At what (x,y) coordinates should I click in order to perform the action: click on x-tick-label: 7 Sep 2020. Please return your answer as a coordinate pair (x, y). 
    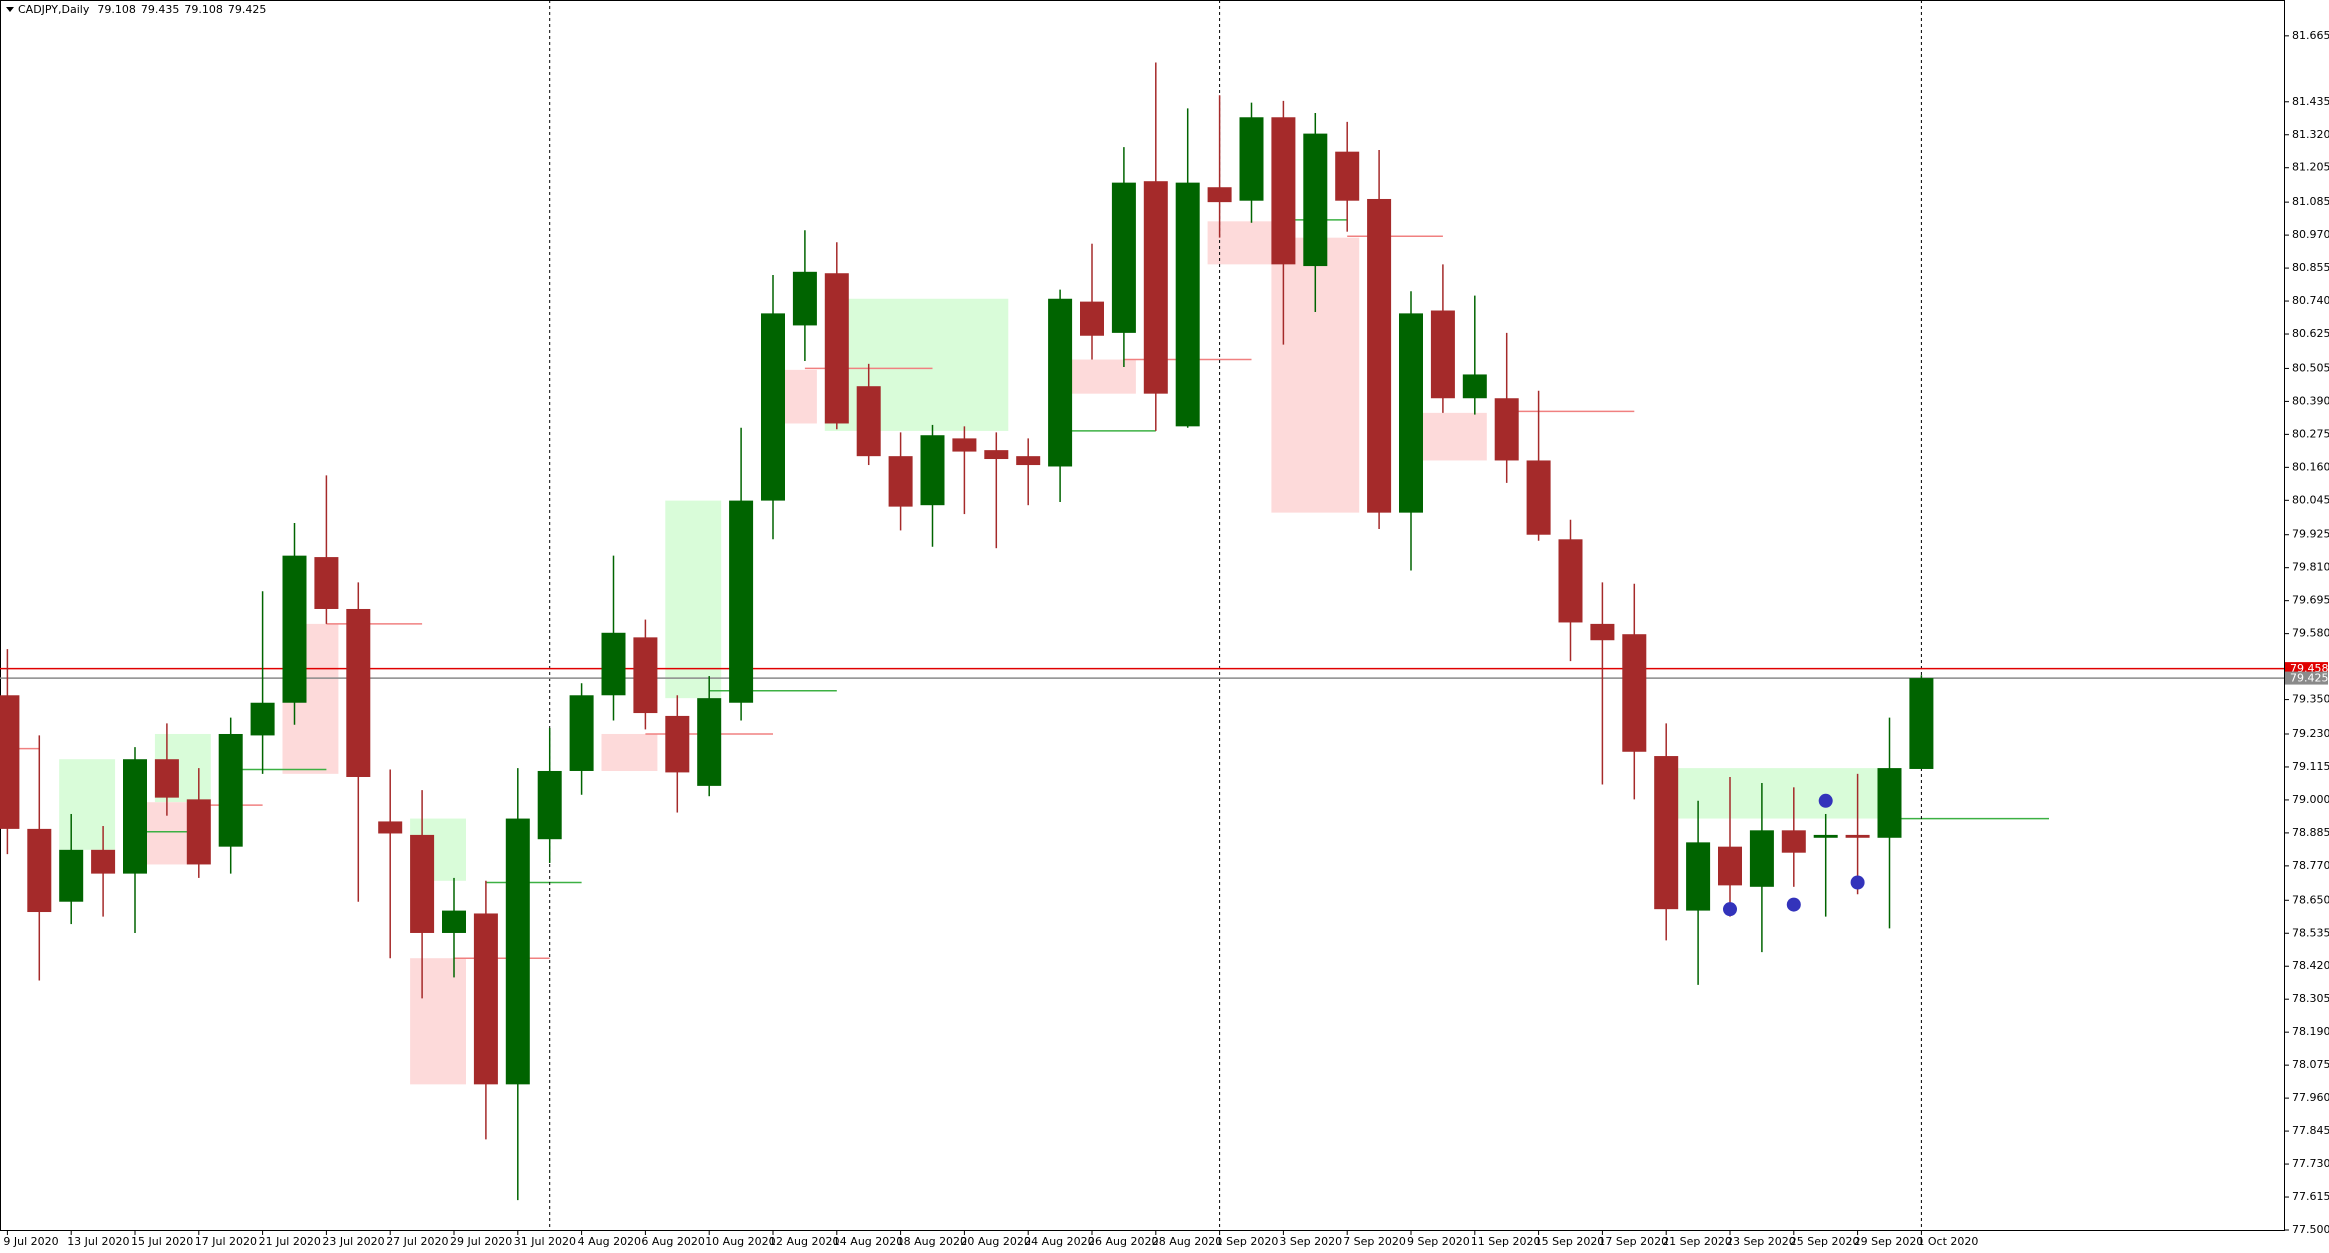
    Looking at the image, I should click on (1374, 1241).